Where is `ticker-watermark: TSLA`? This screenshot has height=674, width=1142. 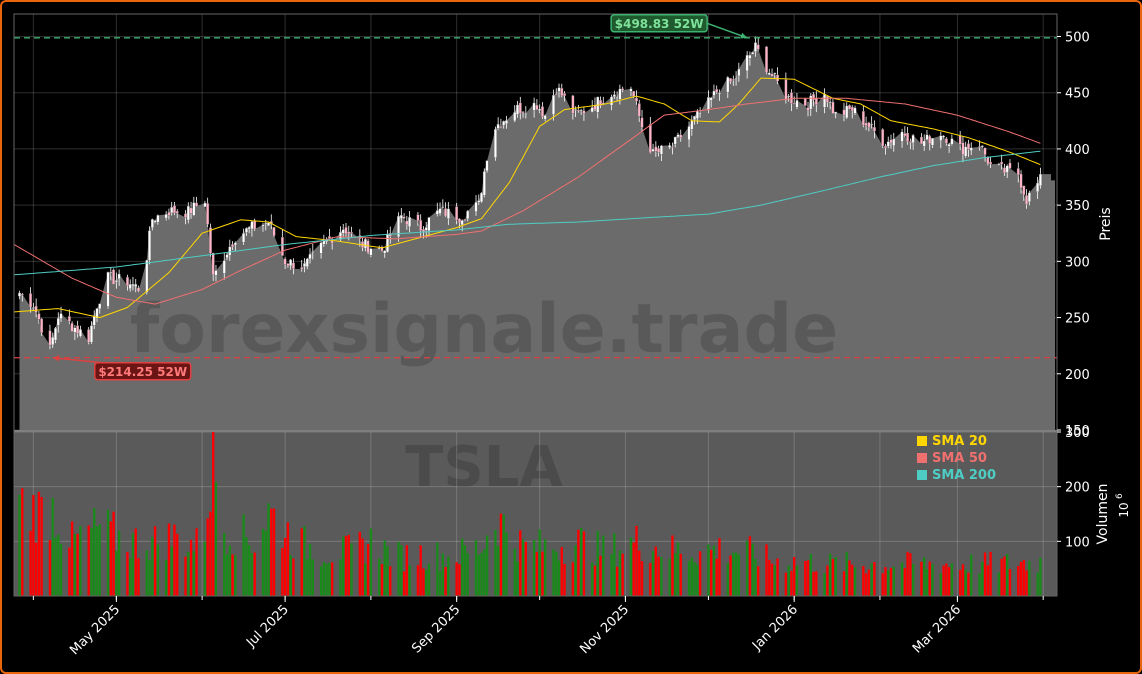 ticker-watermark: TSLA is located at coordinates (484, 467).